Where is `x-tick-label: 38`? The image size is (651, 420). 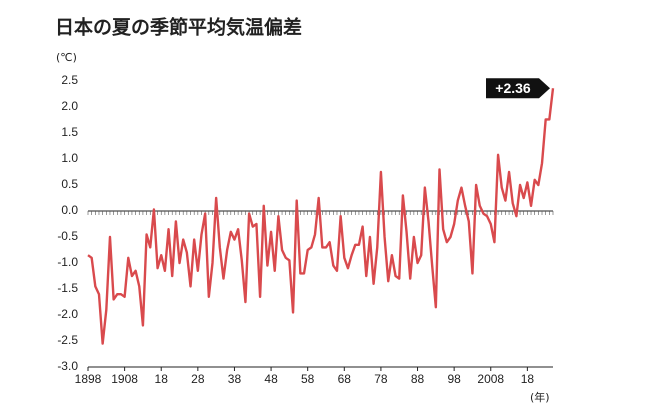 x-tick-label: 38 is located at coordinates (235, 379).